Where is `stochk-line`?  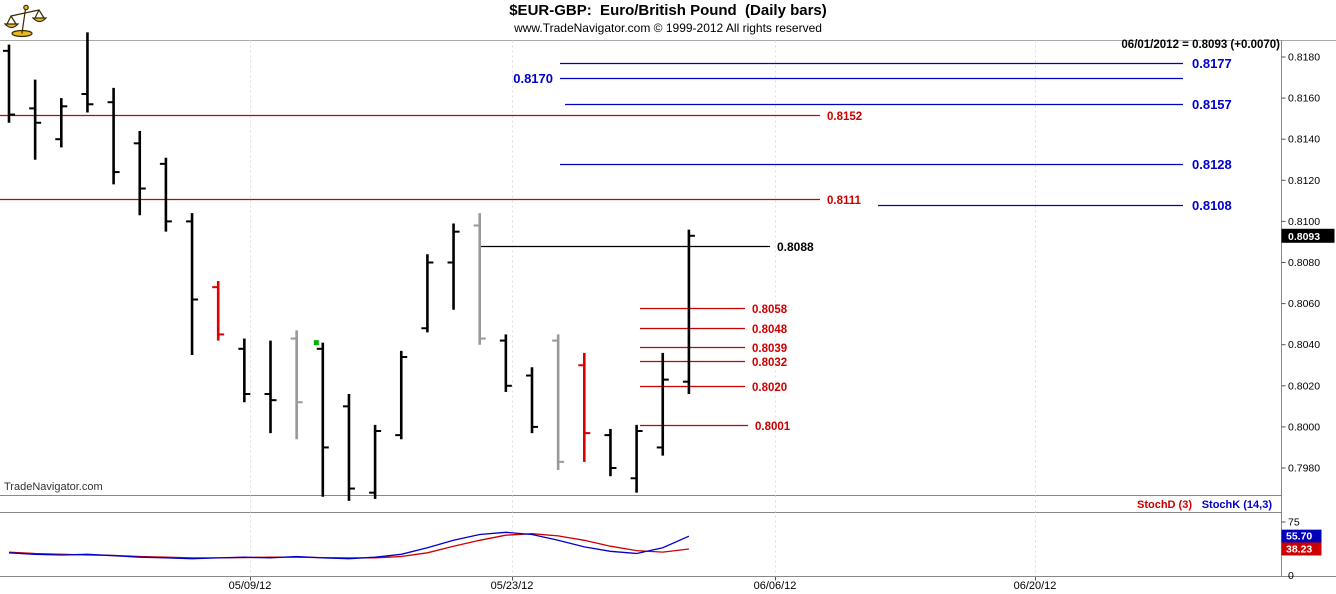 stochk-line is located at coordinates (349, 545).